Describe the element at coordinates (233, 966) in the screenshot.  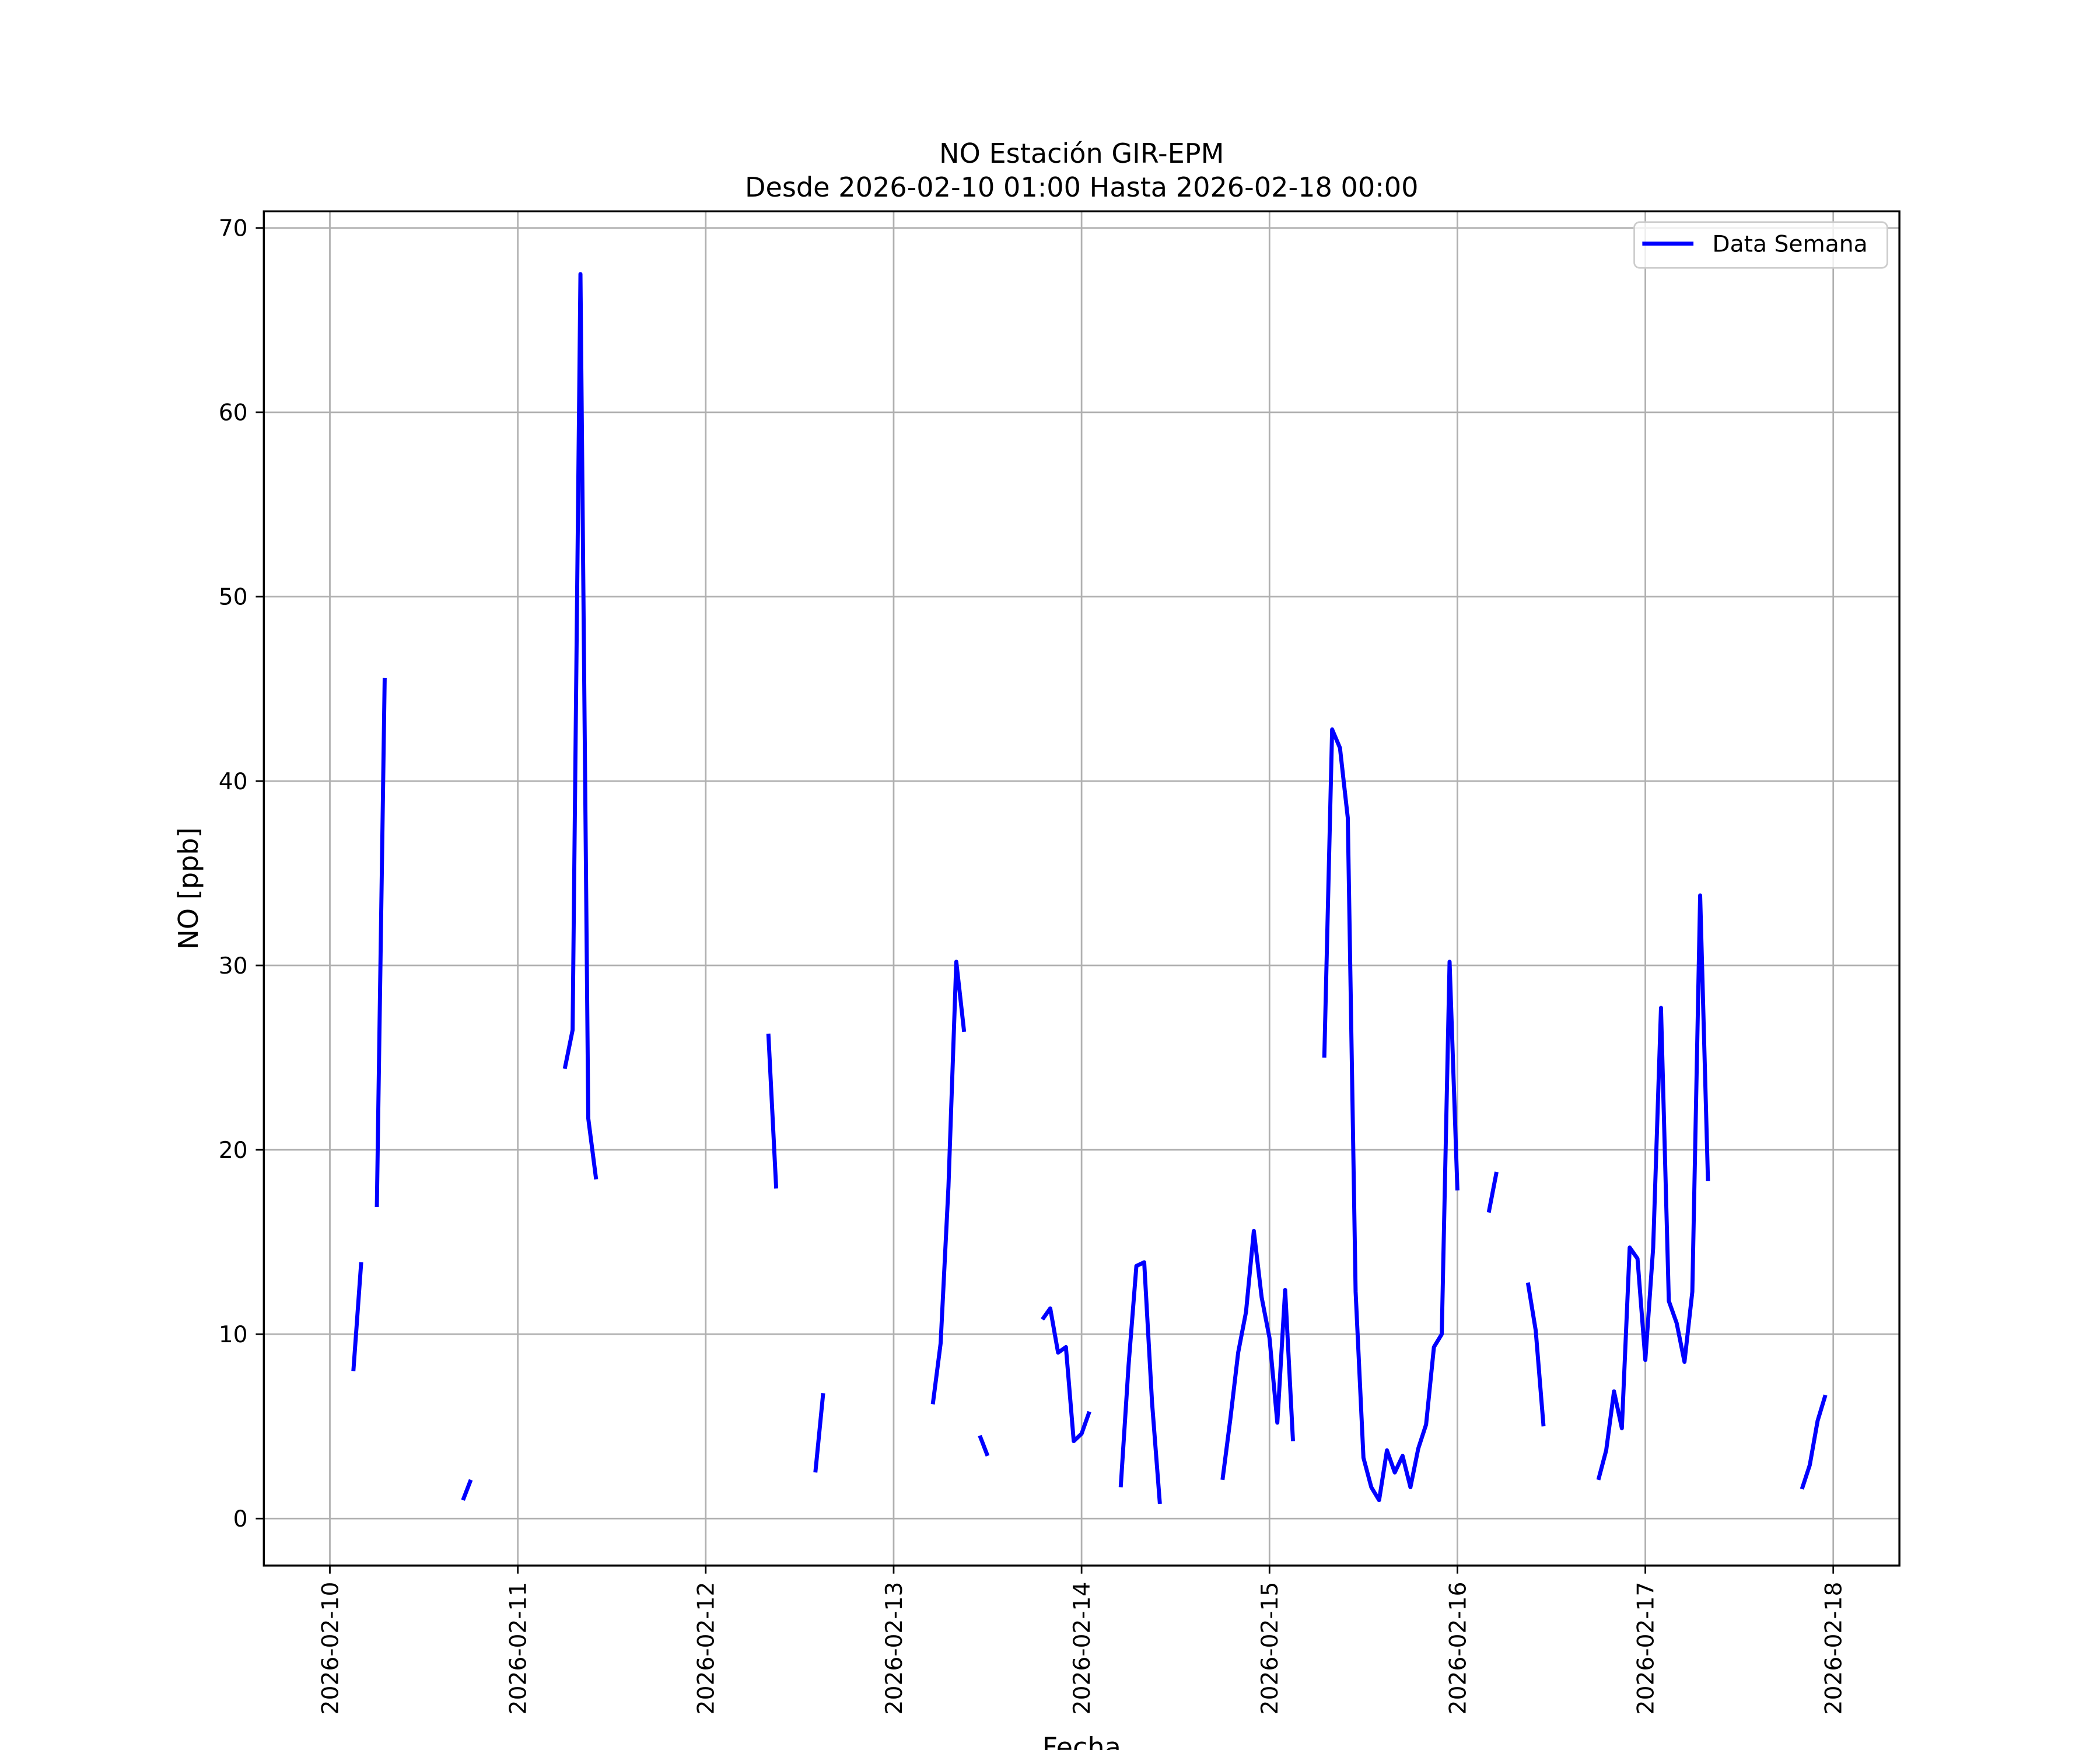
I see `y-tick-label: 30` at that location.